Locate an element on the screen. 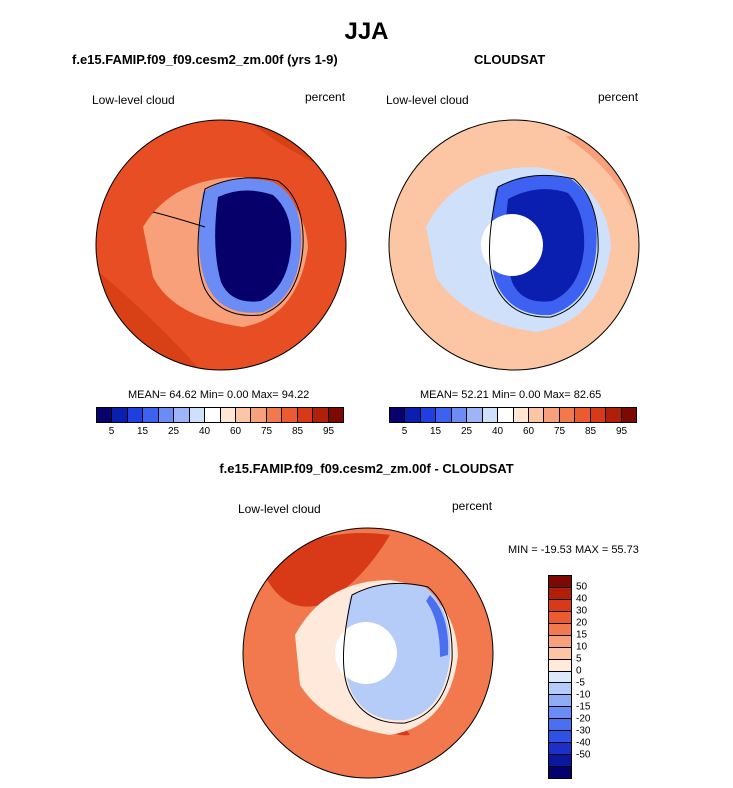  colorbar-tick-label: -30 is located at coordinates (583, 731).